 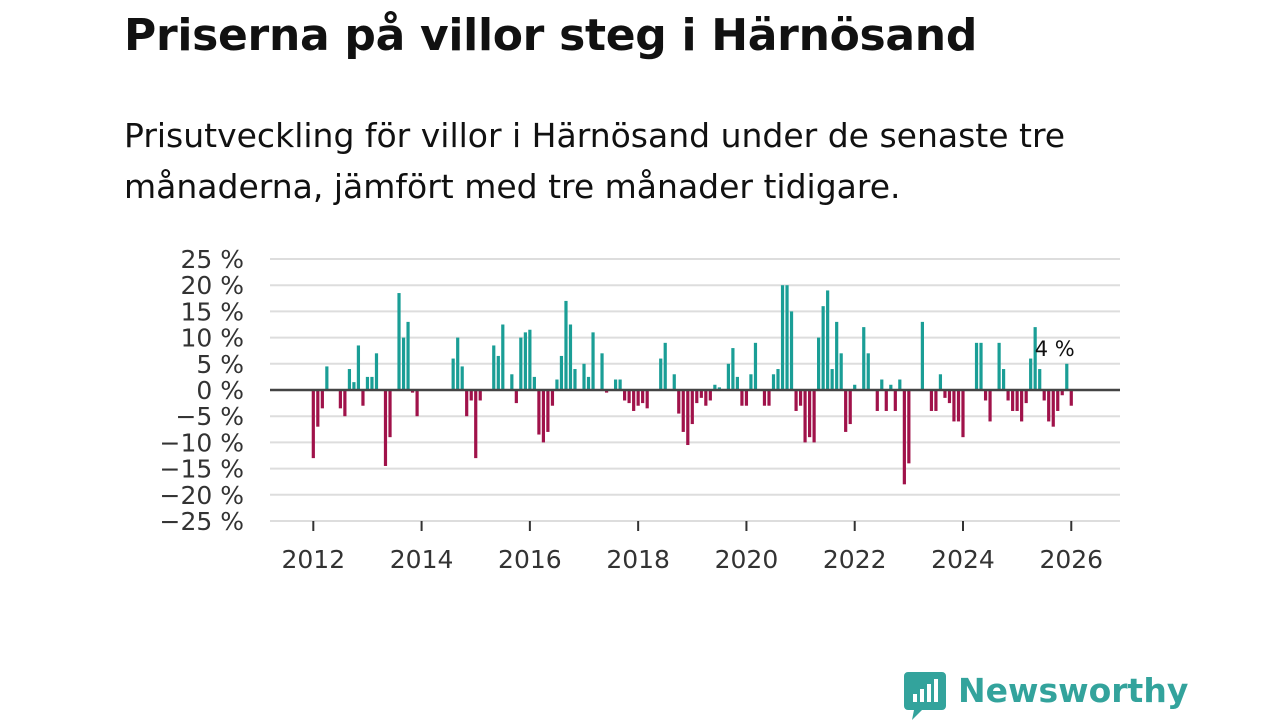 What do you see at coordinates (212, 285) in the screenshot?
I see `y-tick-label: 20 %` at bounding box center [212, 285].